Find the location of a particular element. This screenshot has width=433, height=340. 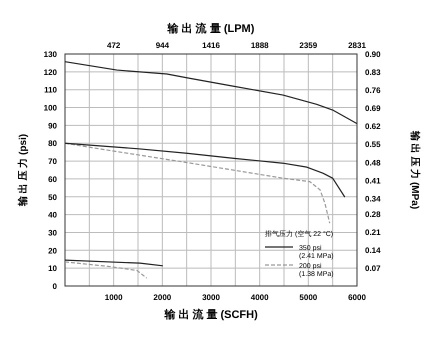

x-tick-label: 5000 is located at coordinates (308, 297).